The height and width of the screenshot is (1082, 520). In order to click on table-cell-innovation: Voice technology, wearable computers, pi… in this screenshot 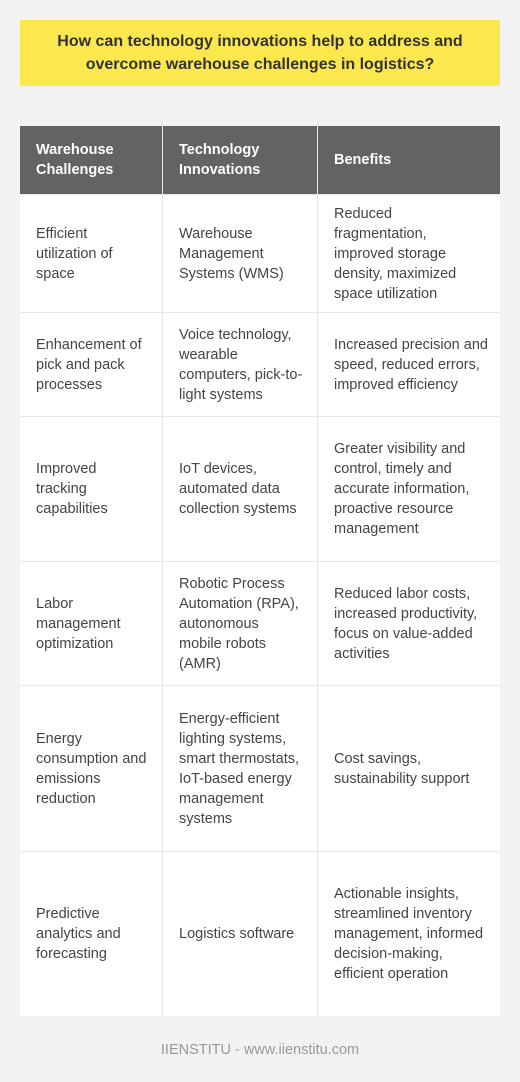, I will do `click(240, 364)`.